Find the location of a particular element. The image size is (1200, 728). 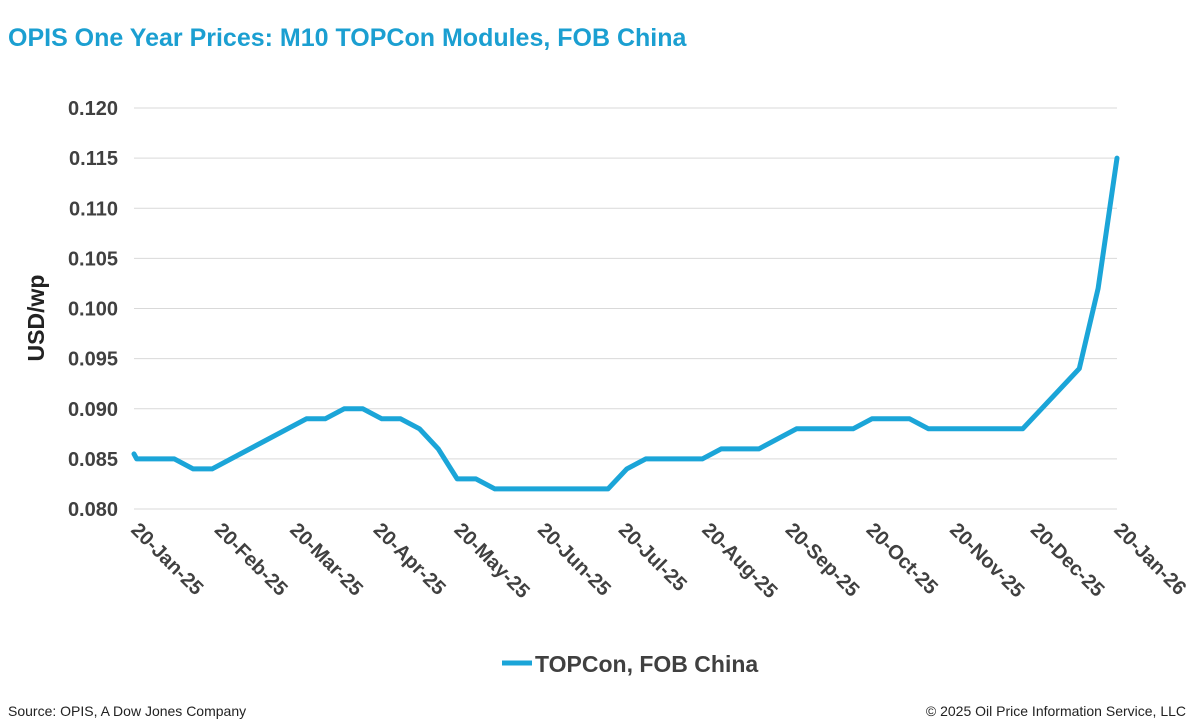

y-tick-label: 0.100 is located at coordinates (93, 310).